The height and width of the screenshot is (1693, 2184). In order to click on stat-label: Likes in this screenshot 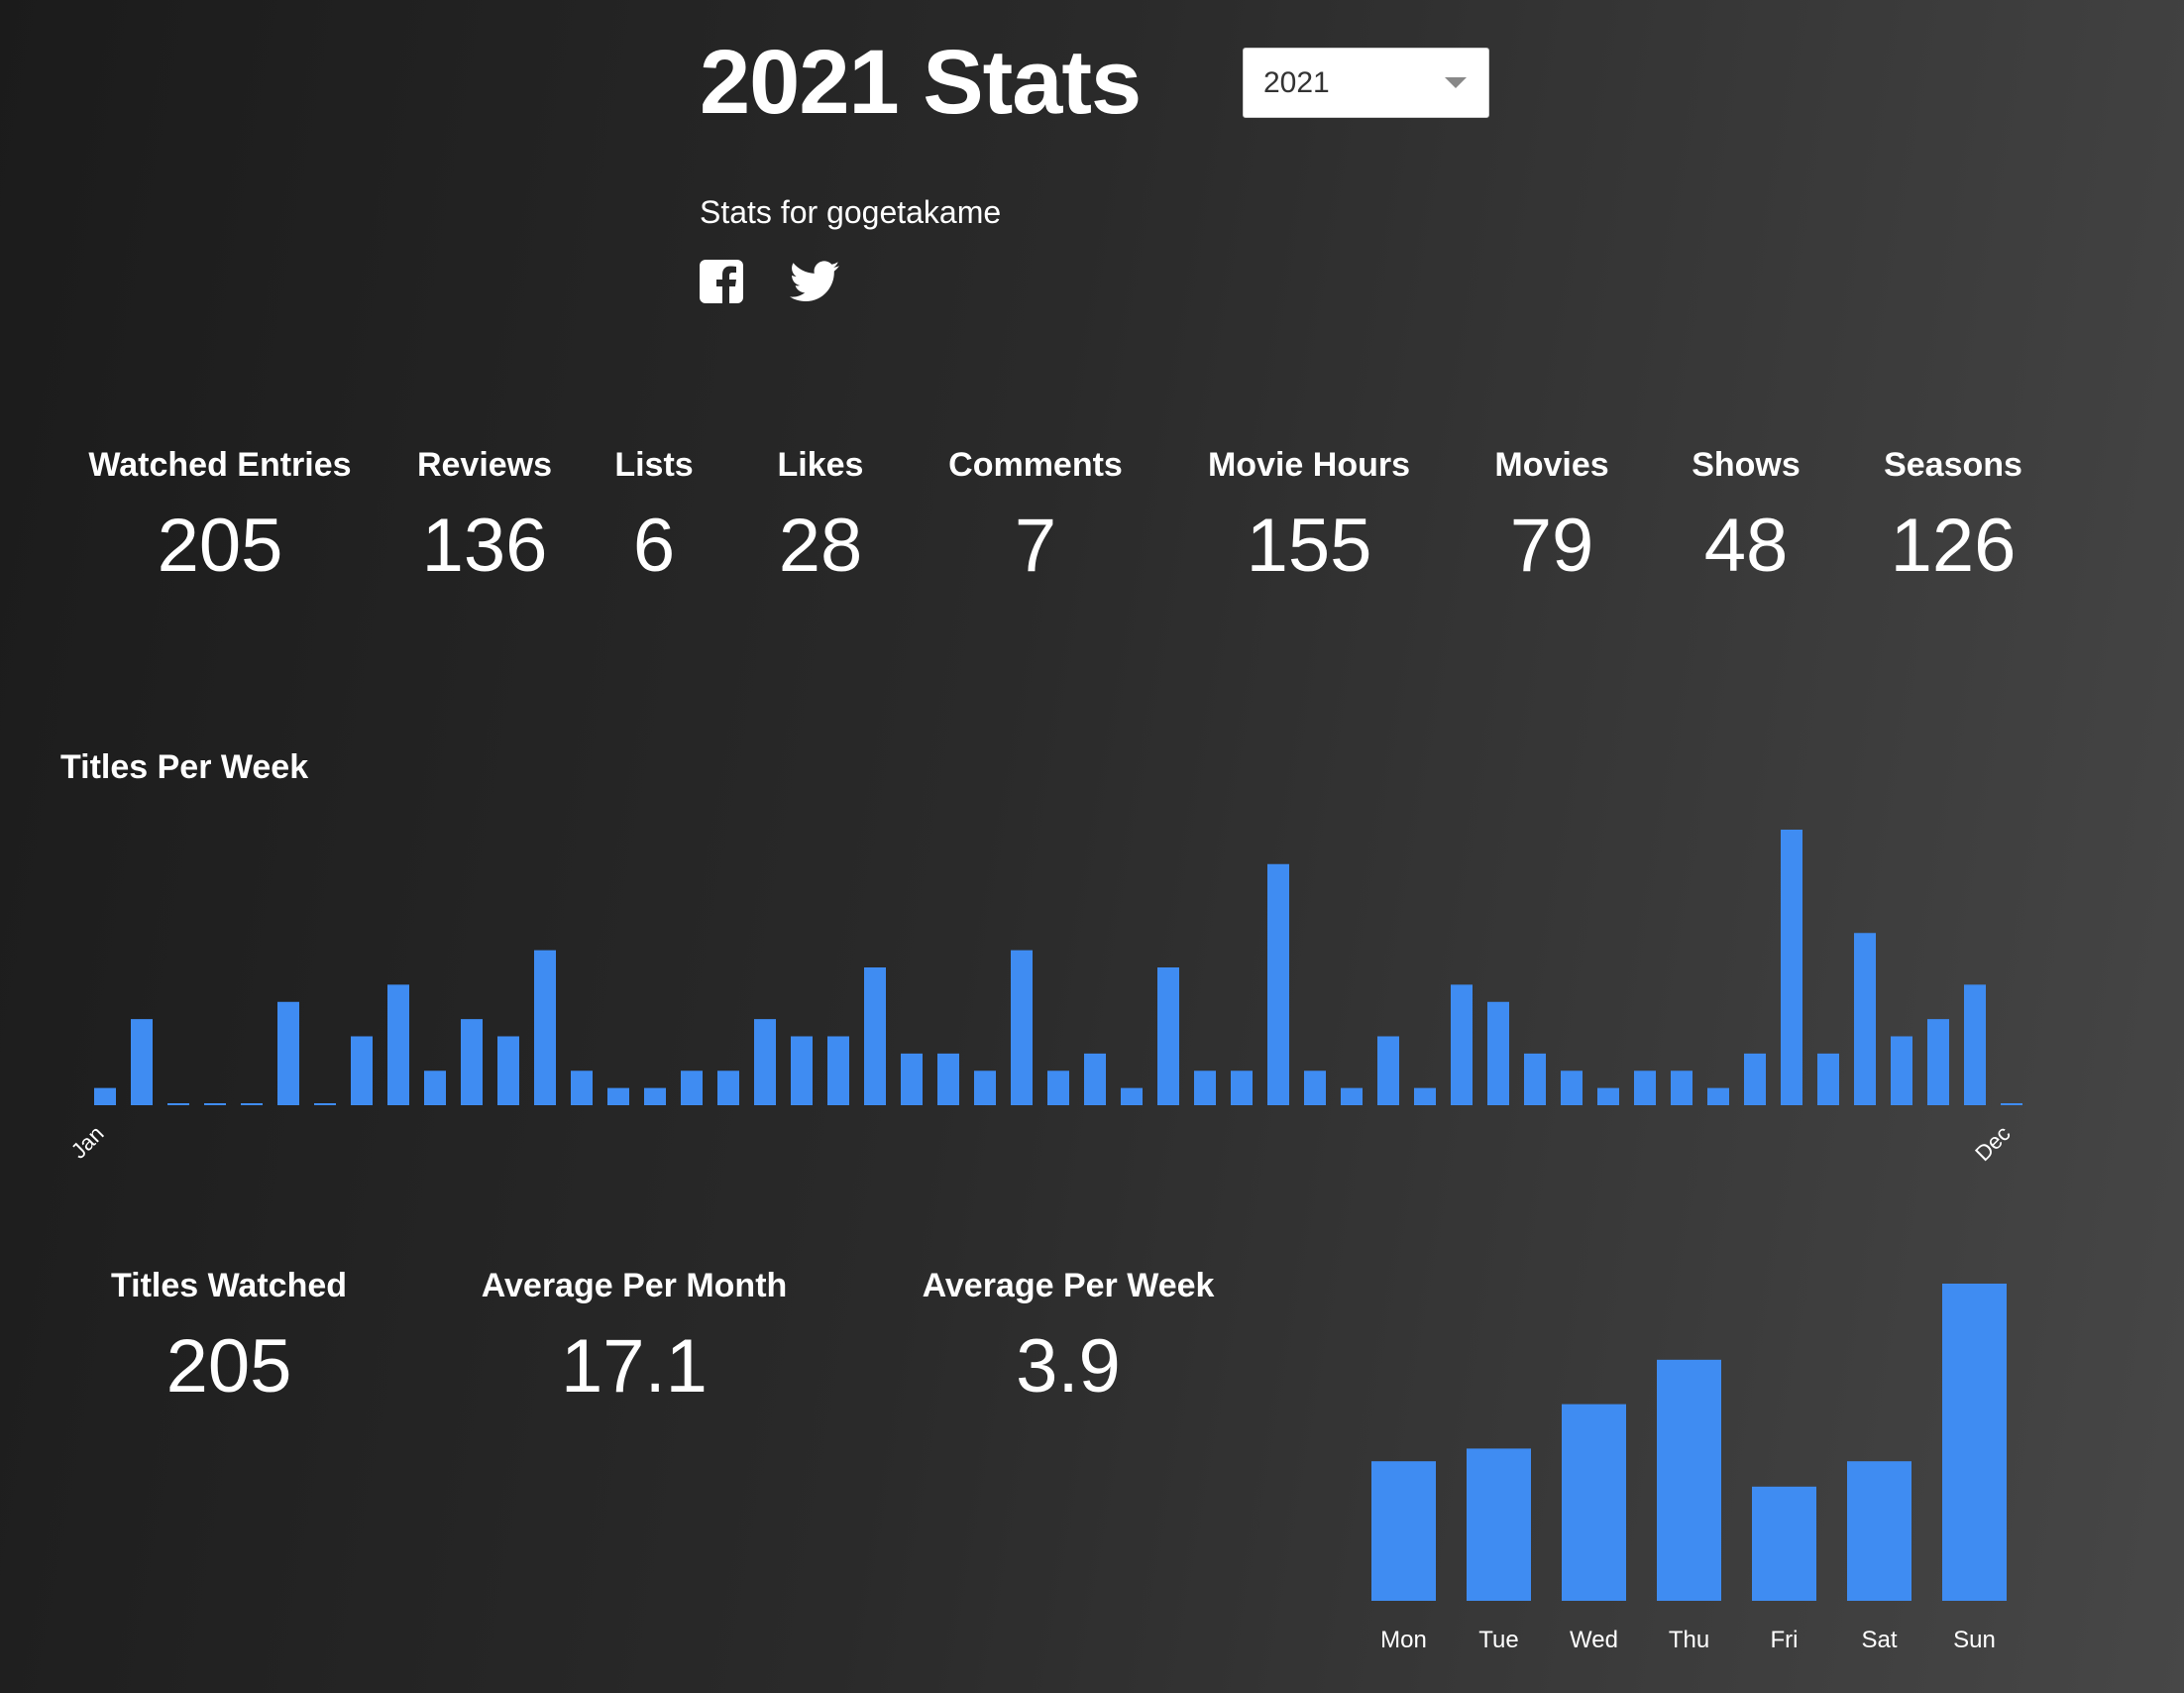, I will do `click(820, 465)`.